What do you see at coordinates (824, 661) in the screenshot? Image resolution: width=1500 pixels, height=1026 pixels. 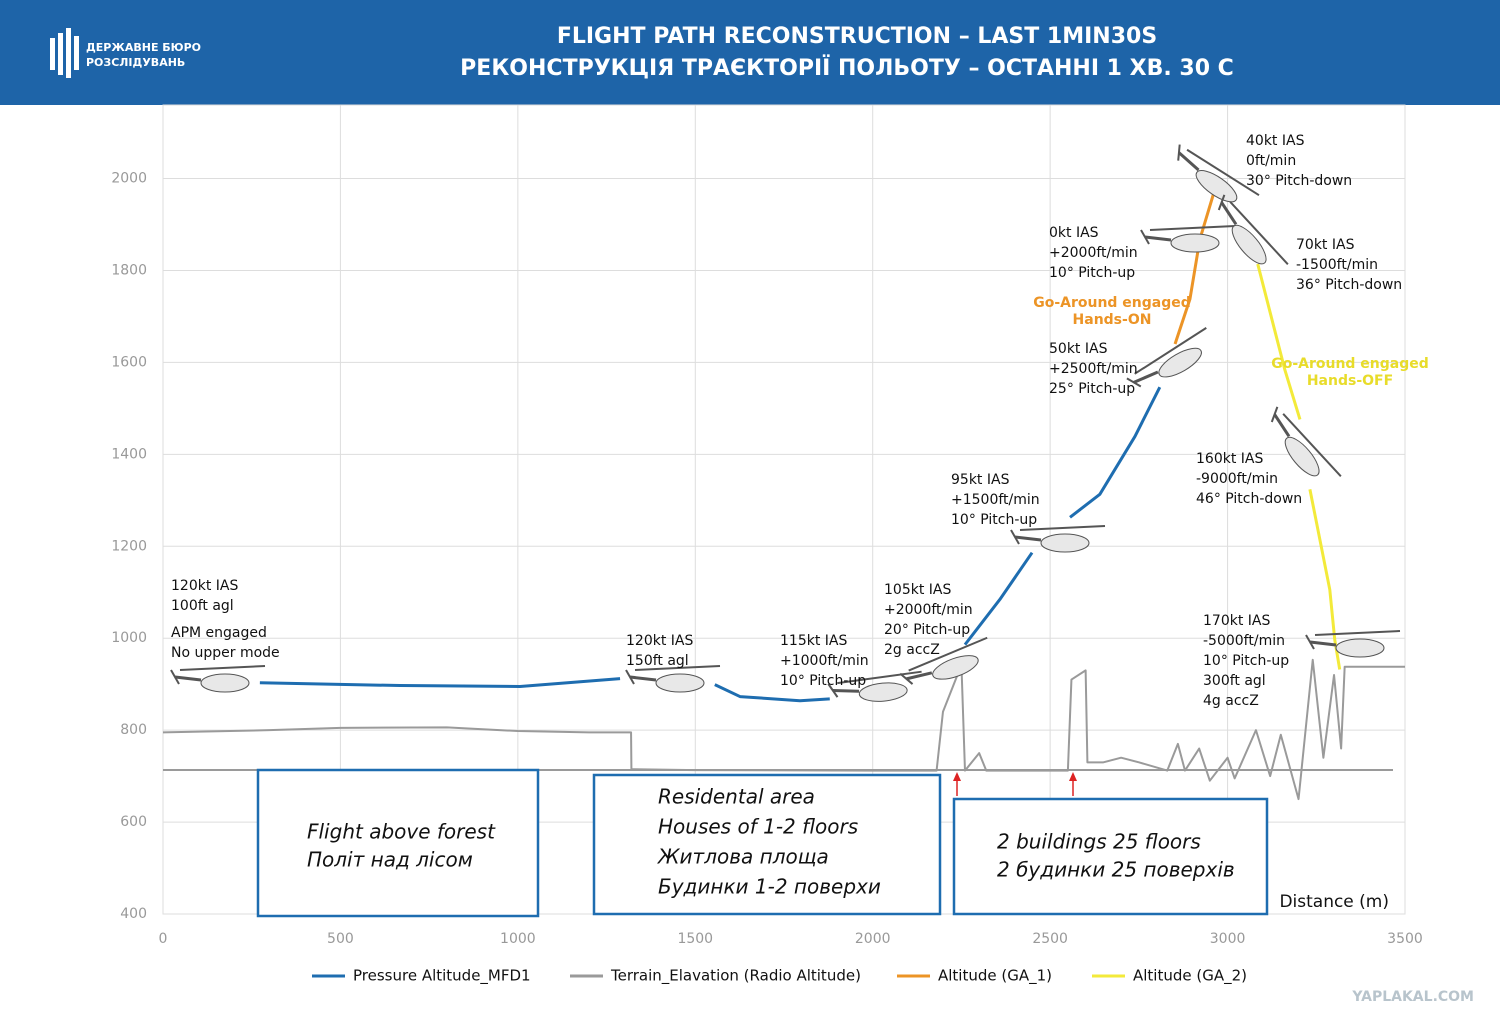 I see `annotation: +1000ft/min` at bounding box center [824, 661].